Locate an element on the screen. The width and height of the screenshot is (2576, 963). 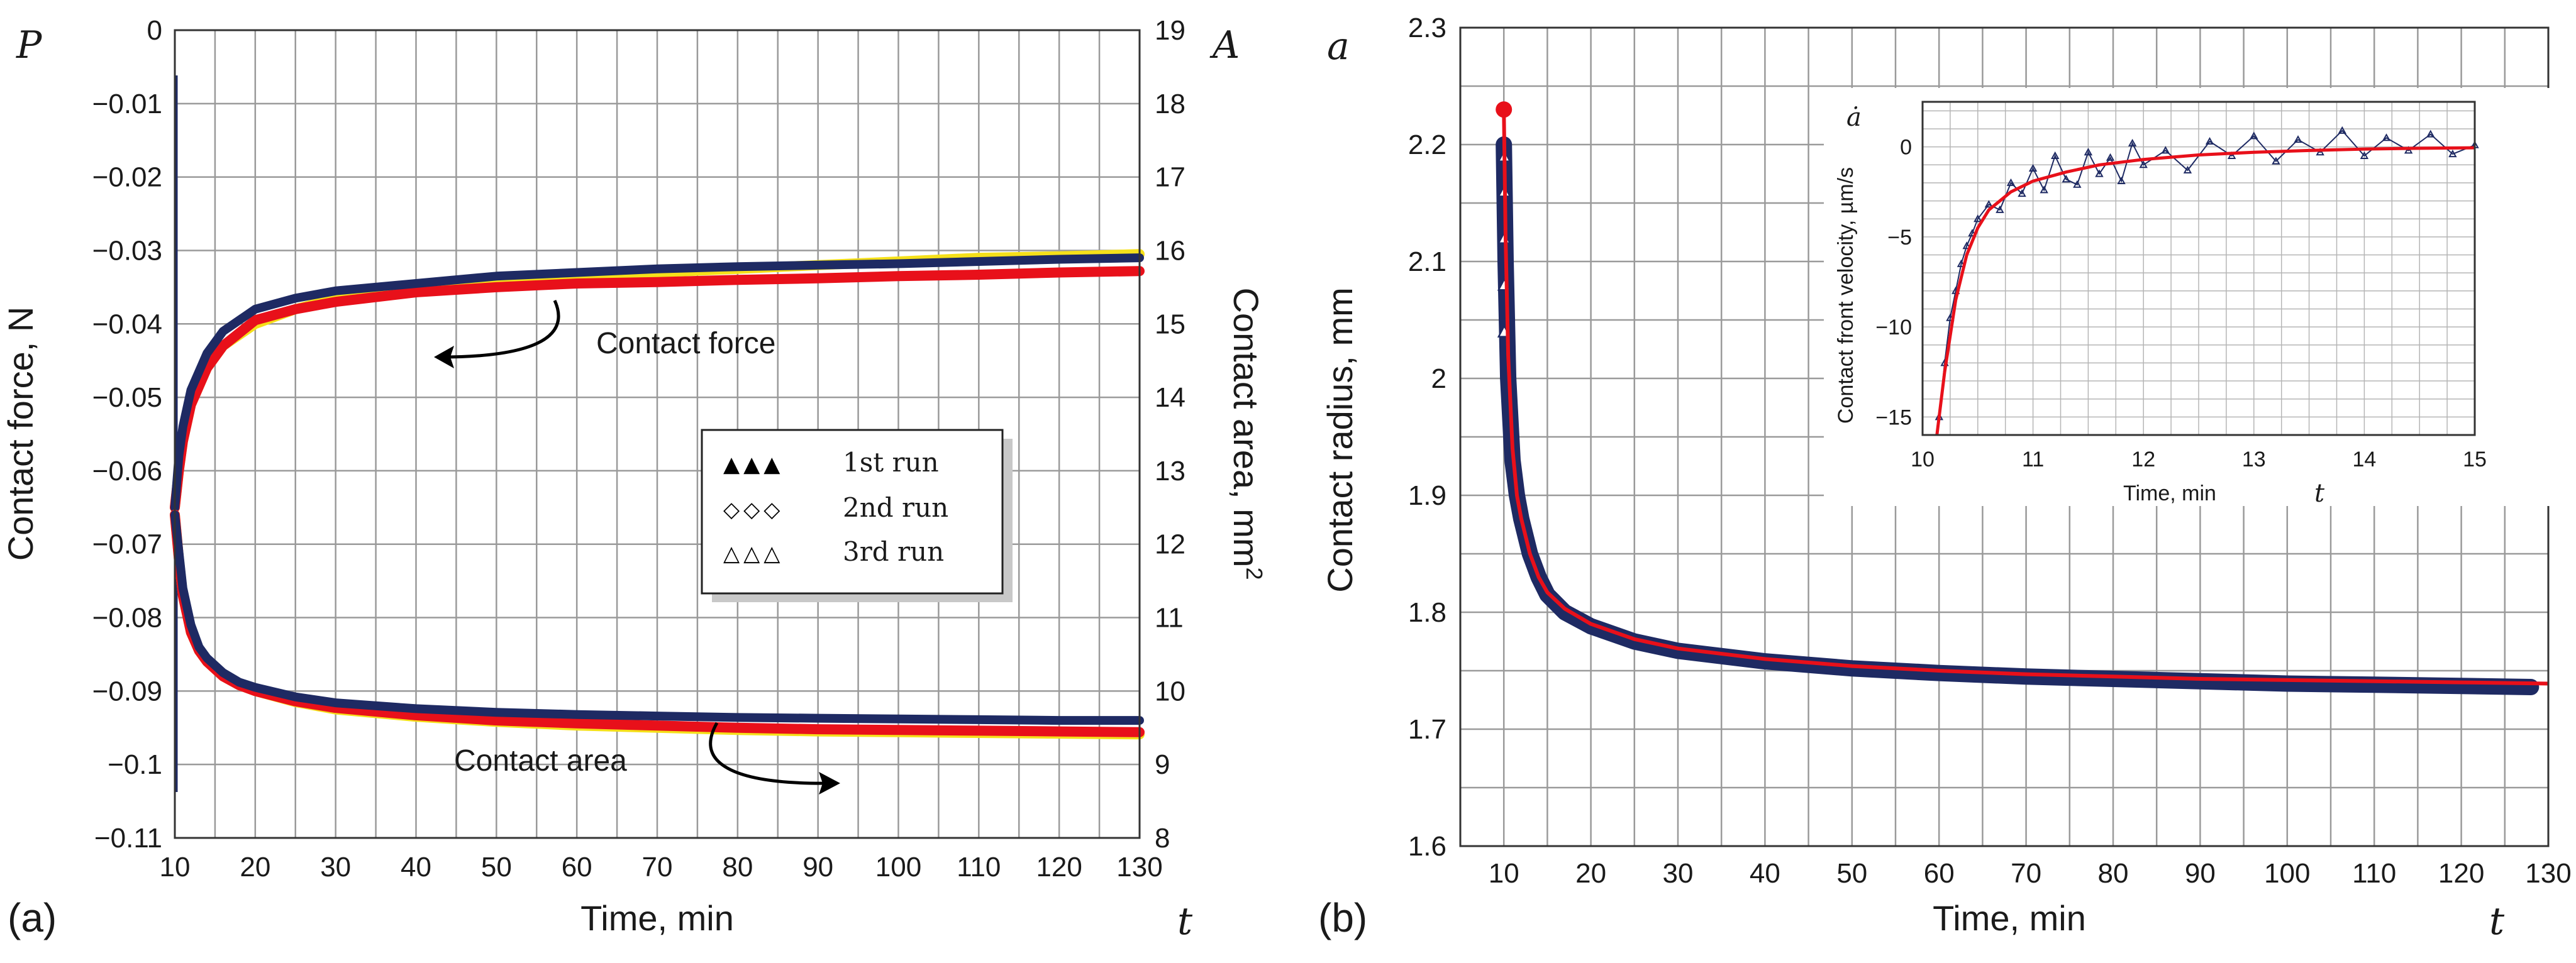
left-y-tick-label: −0.02 is located at coordinates (127, 177).